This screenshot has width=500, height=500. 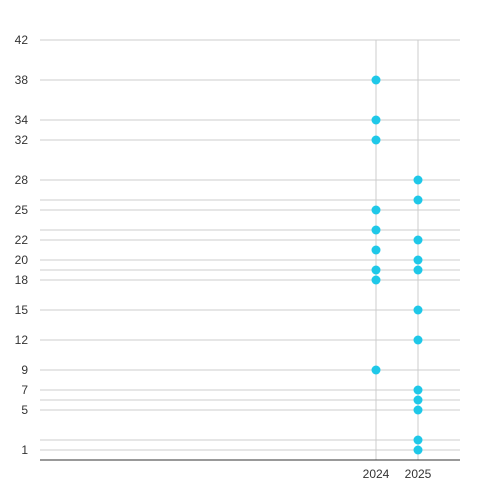 What do you see at coordinates (397, 474) in the screenshot?
I see `x-axis-tick-labels: 2024 2025` at bounding box center [397, 474].